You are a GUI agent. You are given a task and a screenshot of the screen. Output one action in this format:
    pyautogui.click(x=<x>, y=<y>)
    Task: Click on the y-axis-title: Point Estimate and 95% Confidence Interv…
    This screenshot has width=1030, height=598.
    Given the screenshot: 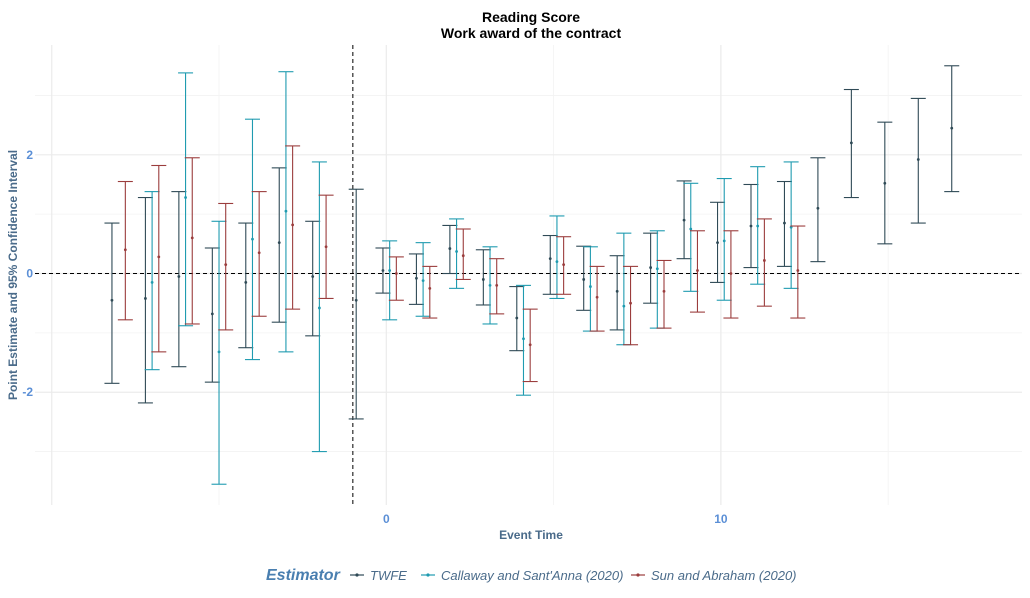 What is the action you would take?
    pyautogui.click(x=13, y=275)
    